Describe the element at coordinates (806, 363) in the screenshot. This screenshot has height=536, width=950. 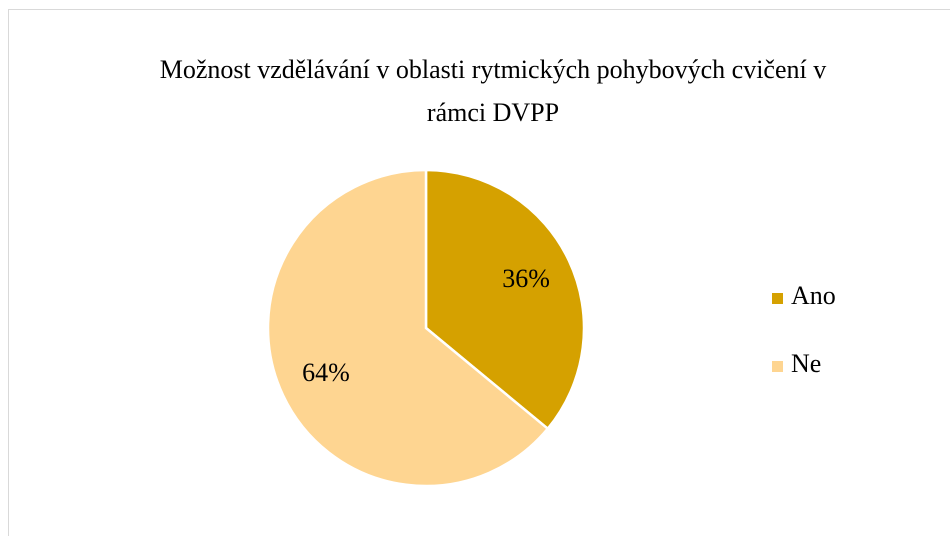
I see `legend-label: Ne` at that location.